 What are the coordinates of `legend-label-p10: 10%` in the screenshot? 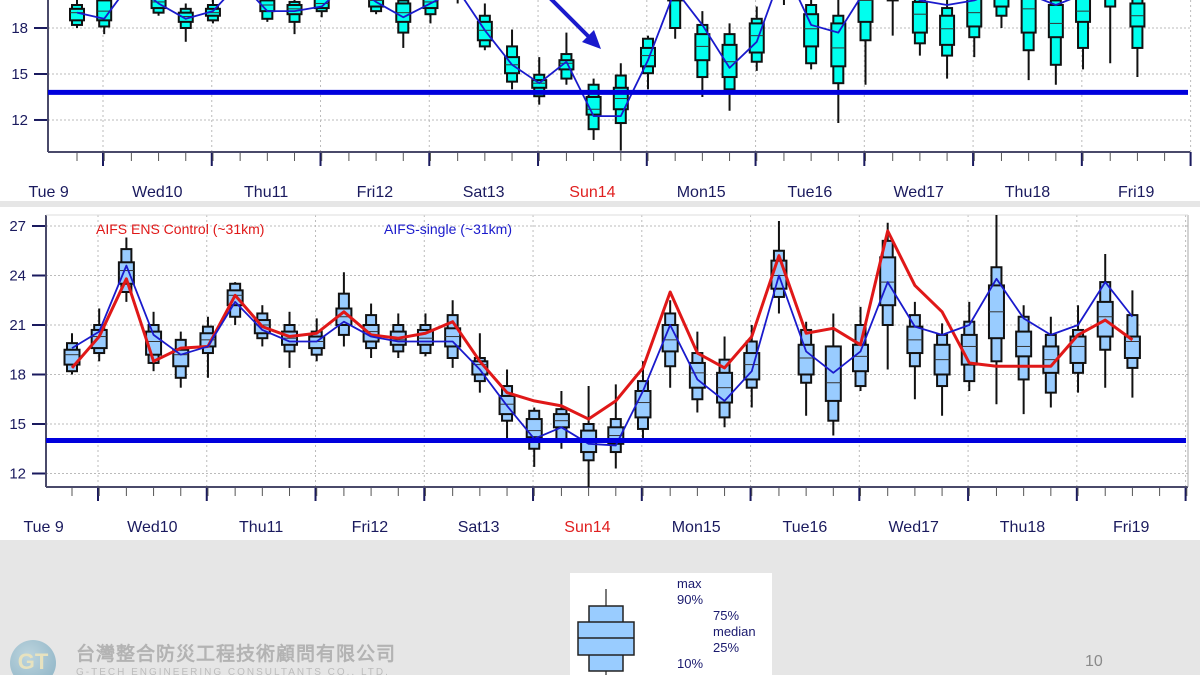 It's located at (690, 663).